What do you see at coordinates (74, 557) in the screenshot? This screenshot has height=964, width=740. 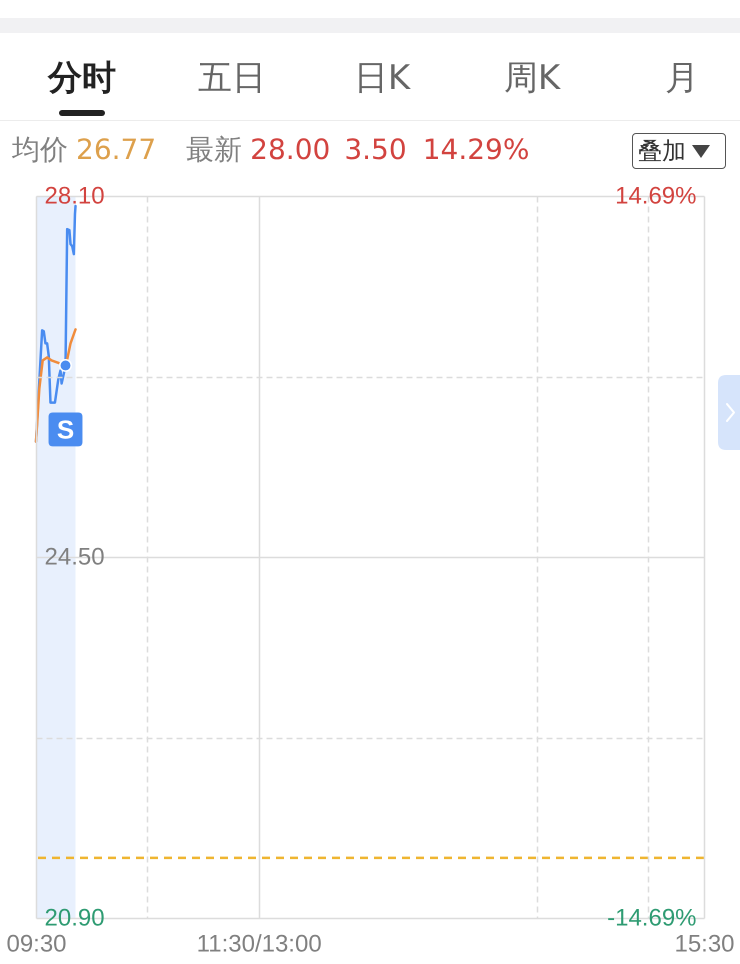 I see `y-tick-label: 24.50` at bounding box center [74, 557].